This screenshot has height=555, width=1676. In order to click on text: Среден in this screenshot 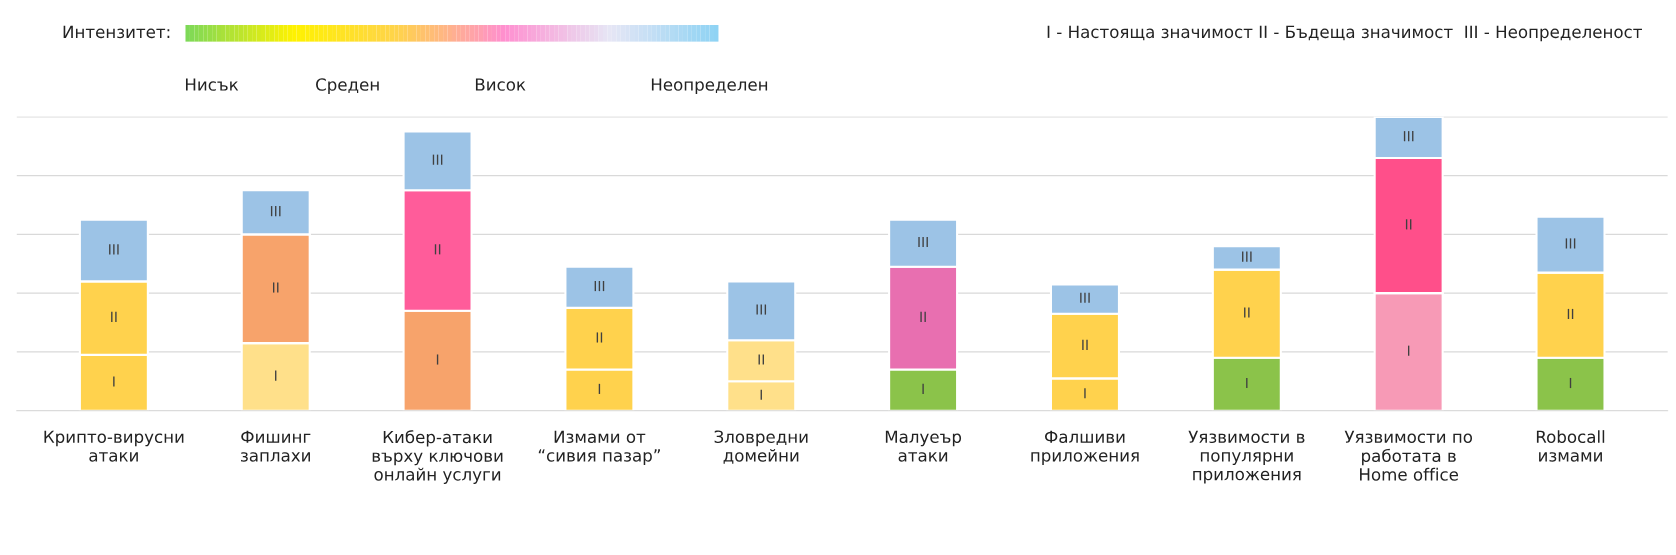, I will do `click(347, 86)`.